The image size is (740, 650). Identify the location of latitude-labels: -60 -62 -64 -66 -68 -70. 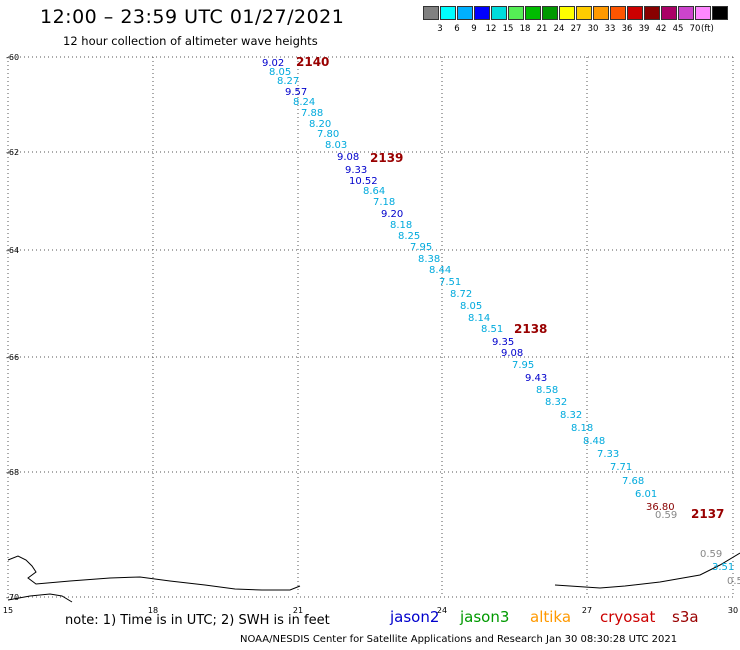
(12, 327).